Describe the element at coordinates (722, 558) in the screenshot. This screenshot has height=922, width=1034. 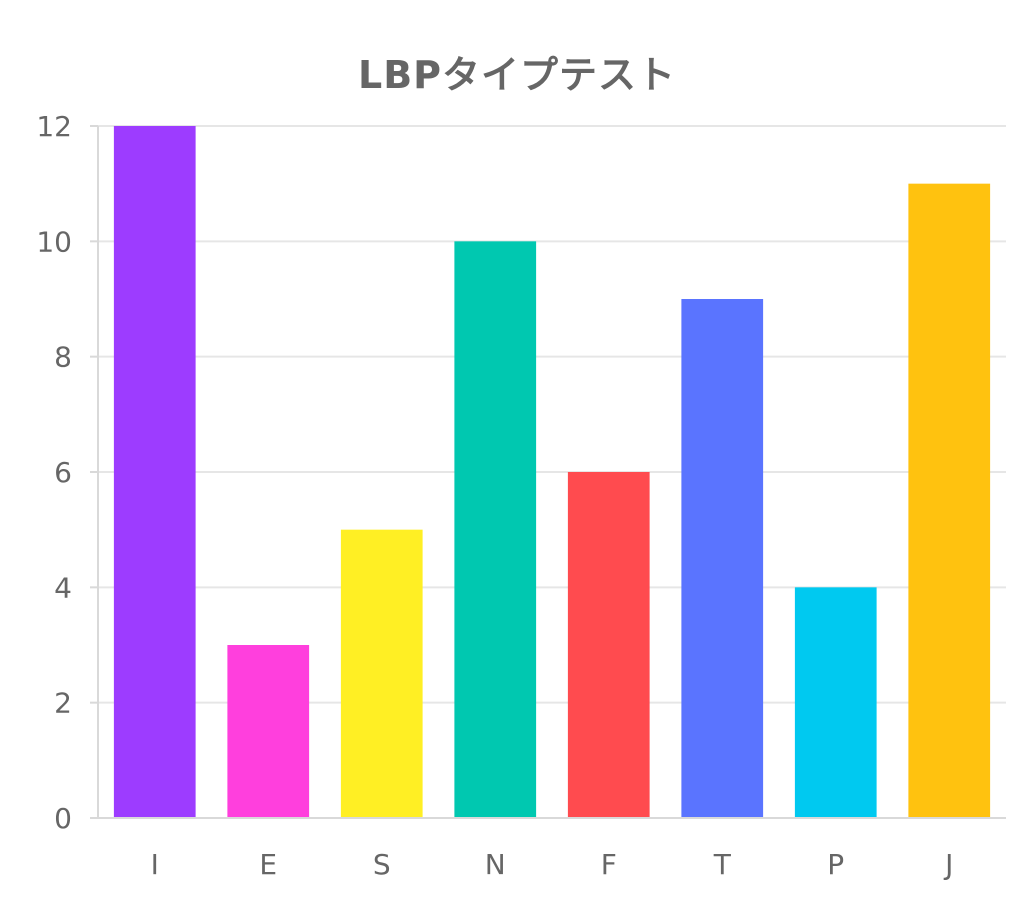
I see `bar-t` at that location.